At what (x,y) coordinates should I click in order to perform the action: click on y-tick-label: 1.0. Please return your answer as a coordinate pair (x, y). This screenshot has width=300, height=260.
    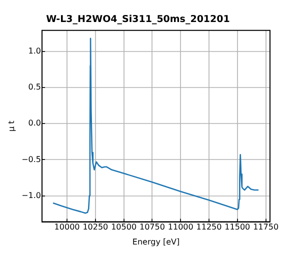
    Looking at the image, I should click on (35, 51).